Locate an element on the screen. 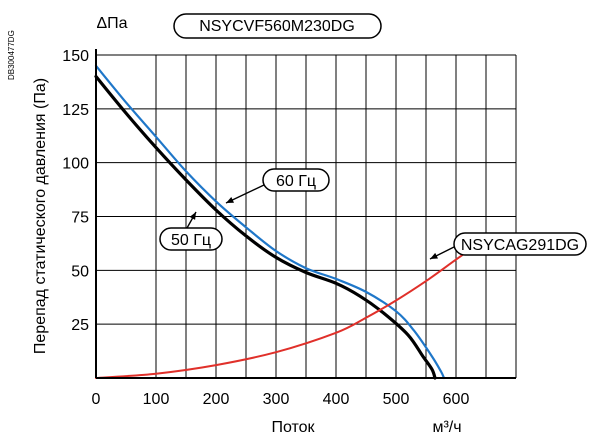 This screenshot has height=434, width=608. callout-nsycag291dg-frame is located at coordinates (520, 244).